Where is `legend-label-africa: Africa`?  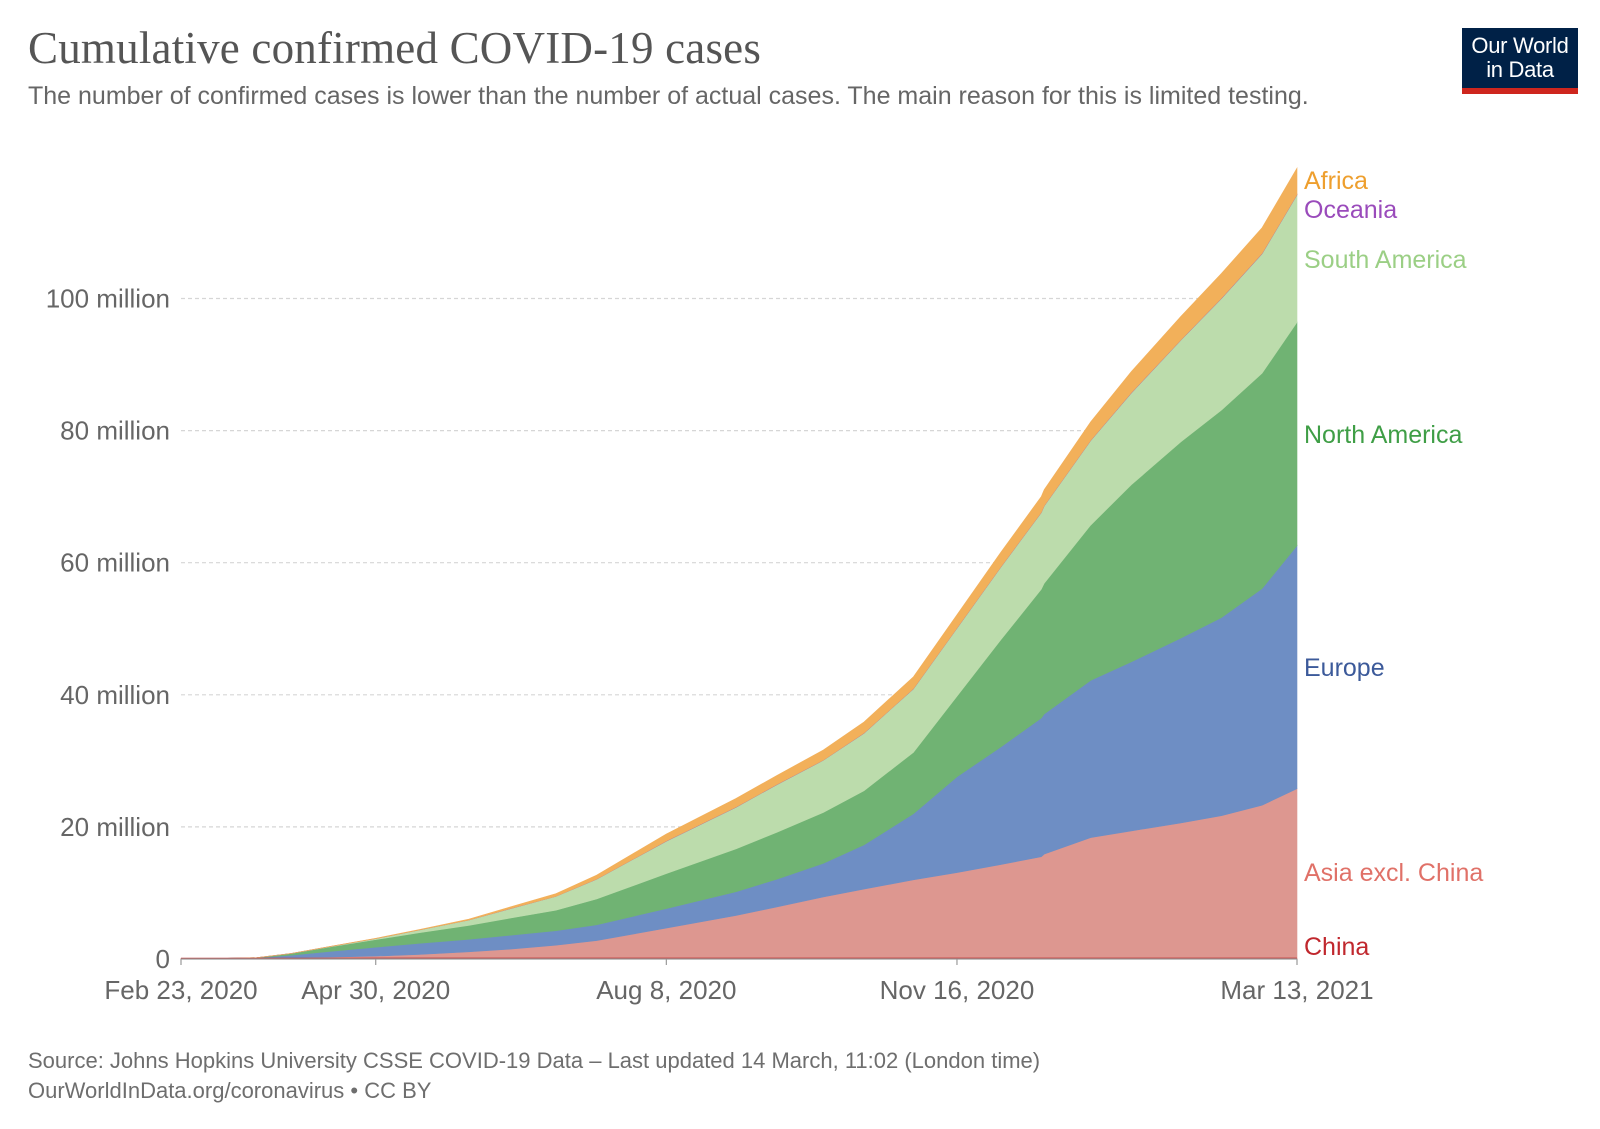
legend-label-africa: Africa is located at coordinates (1336, 181).